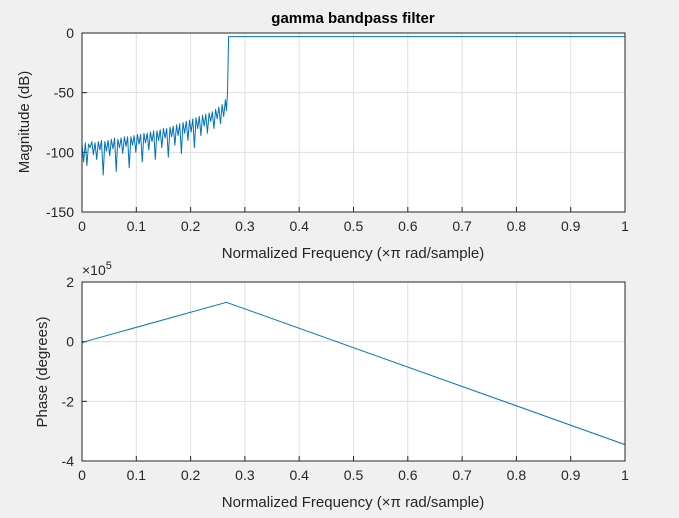  Describe the element at coordinates (353, 502) in the screenshot. I see `phase-x-axis-label: Normalized Frequency (×π rad/sample)` at that location.